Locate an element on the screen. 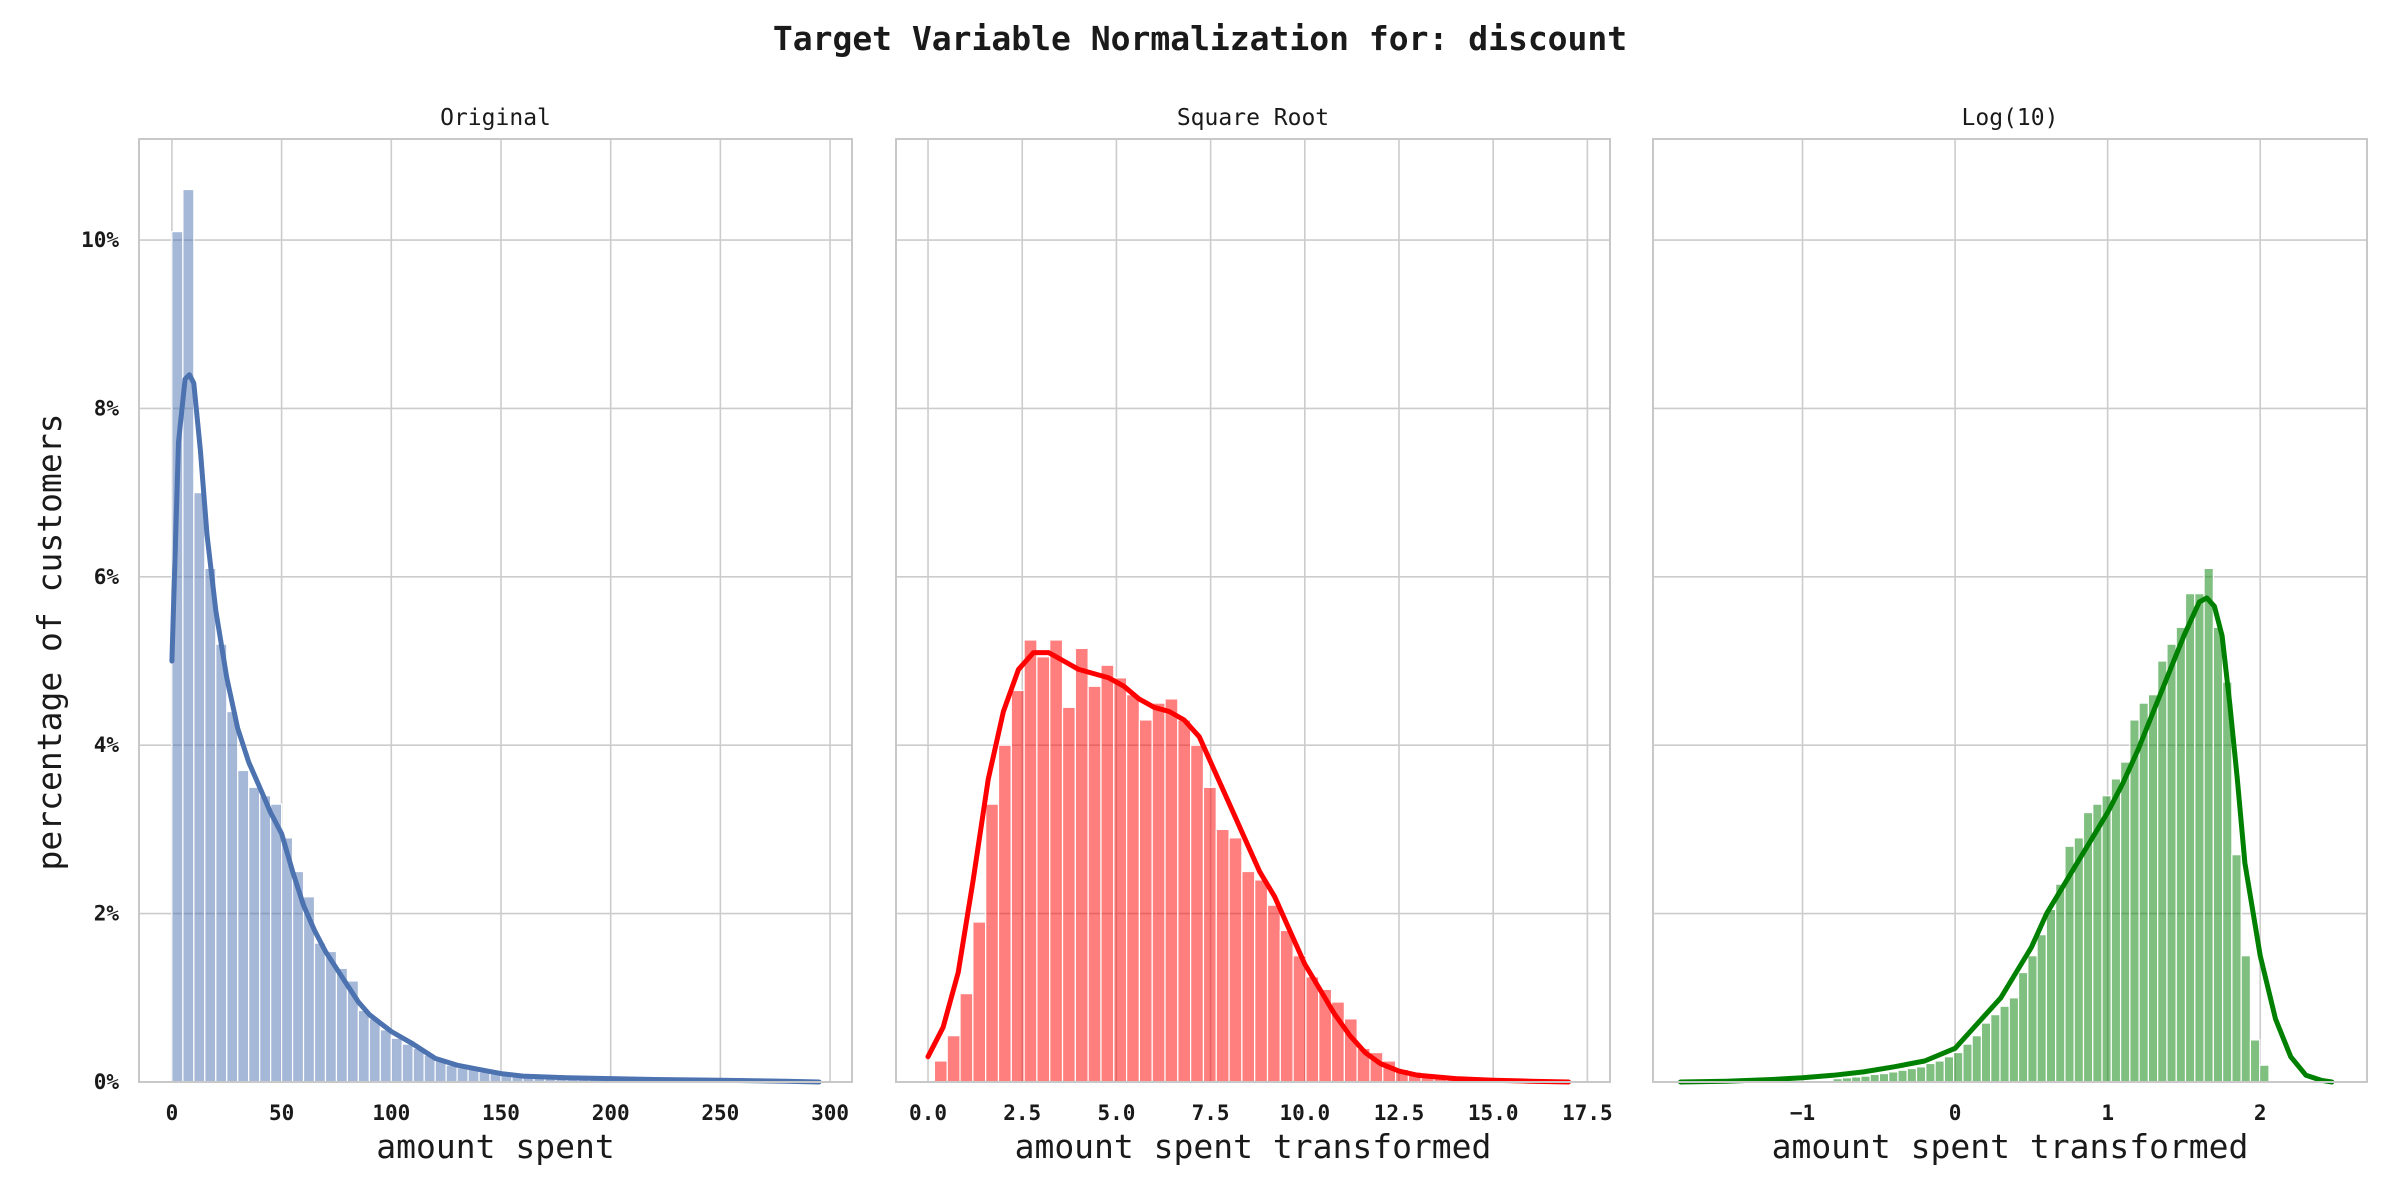  x-tick-label: 200 is located at coordinates (611, 1113).